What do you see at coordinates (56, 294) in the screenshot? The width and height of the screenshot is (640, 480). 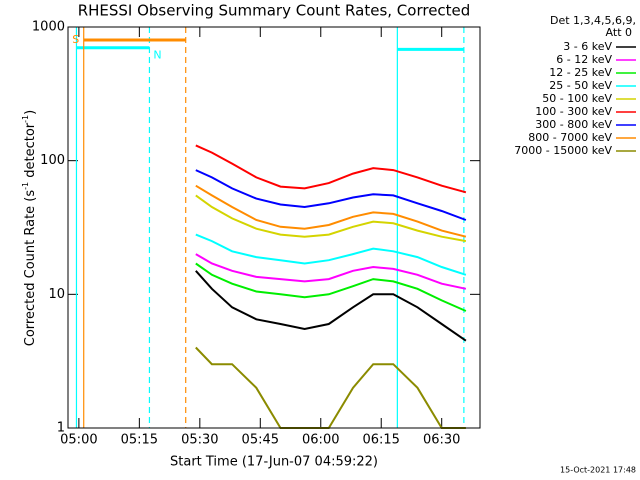 I see `y-tick-label: 10` at bounding box center [56, 294].